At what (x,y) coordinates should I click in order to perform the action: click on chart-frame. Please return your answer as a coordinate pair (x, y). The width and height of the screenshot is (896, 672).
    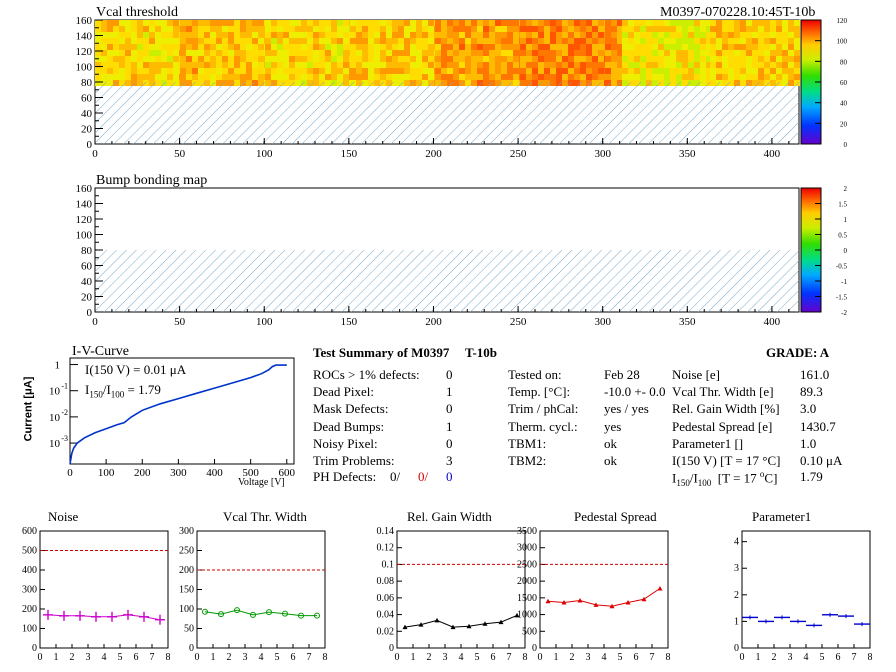
    Looking at the image, I should click on (461, 589).